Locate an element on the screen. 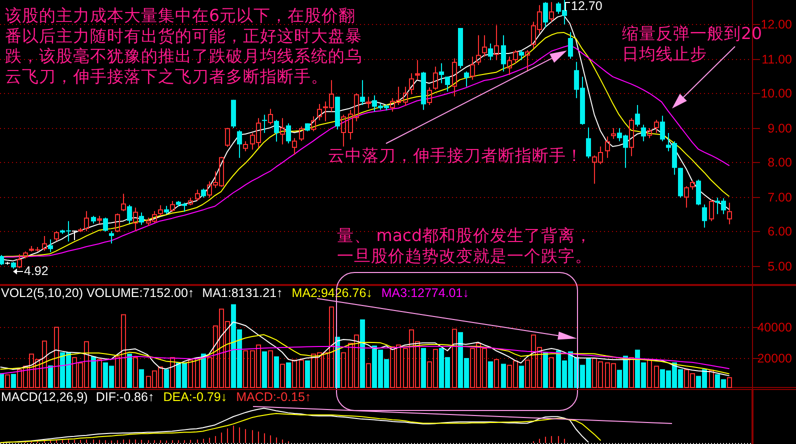  y-tick-label: 12.00 is located at coordinates (776, 25).